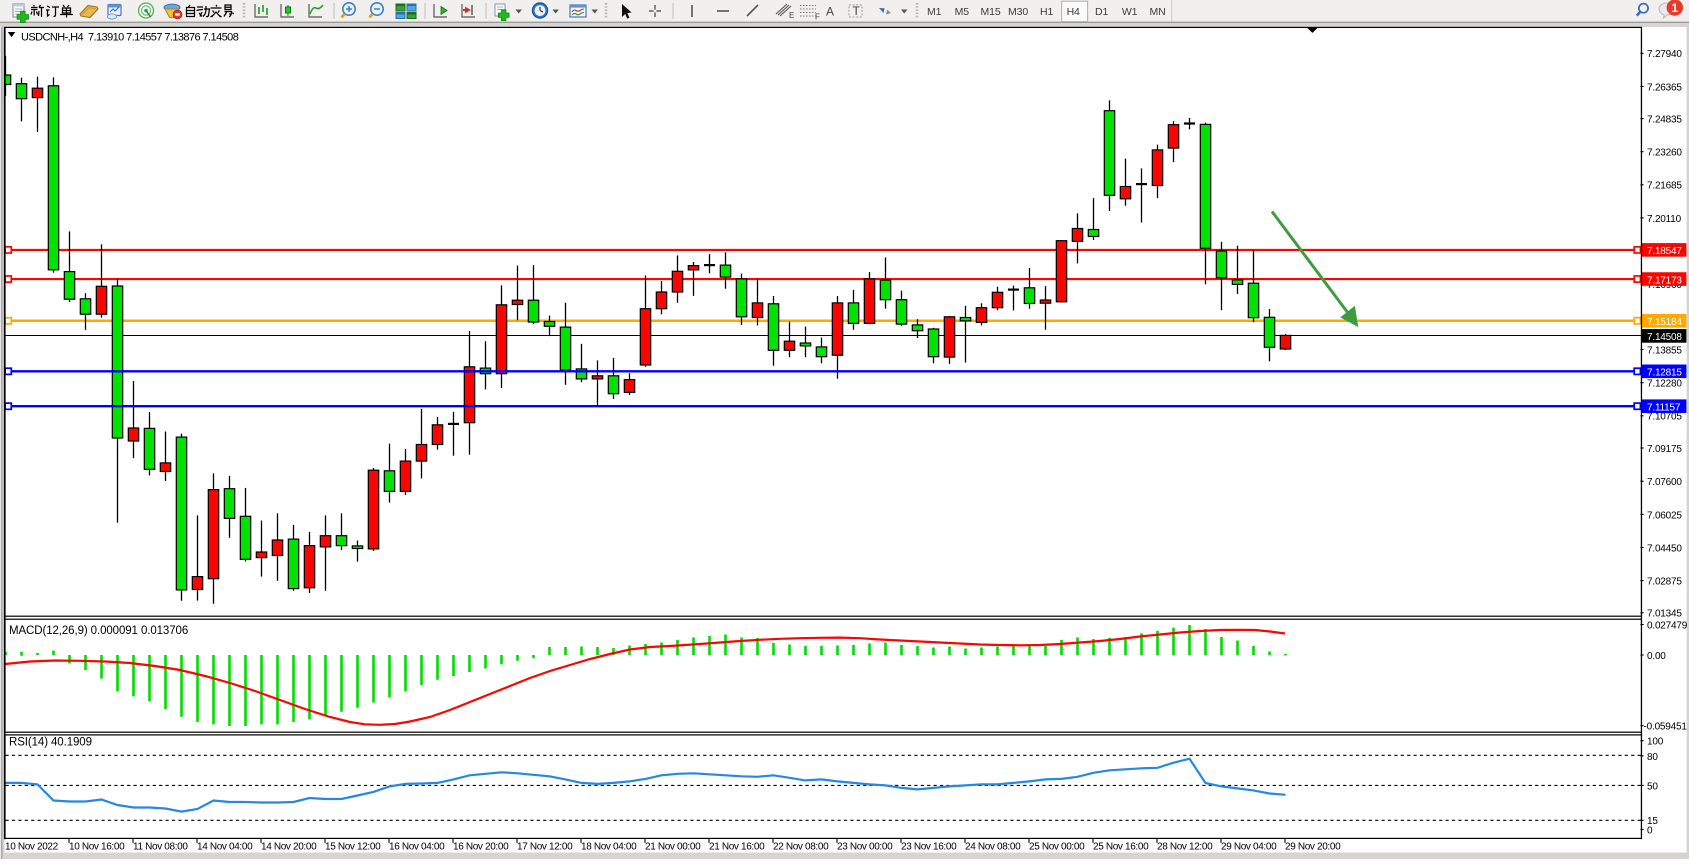 Image resolution: width=1689 pixels, height=864 pixels. I want to click on svg-text: 0, so click(1650, 830).